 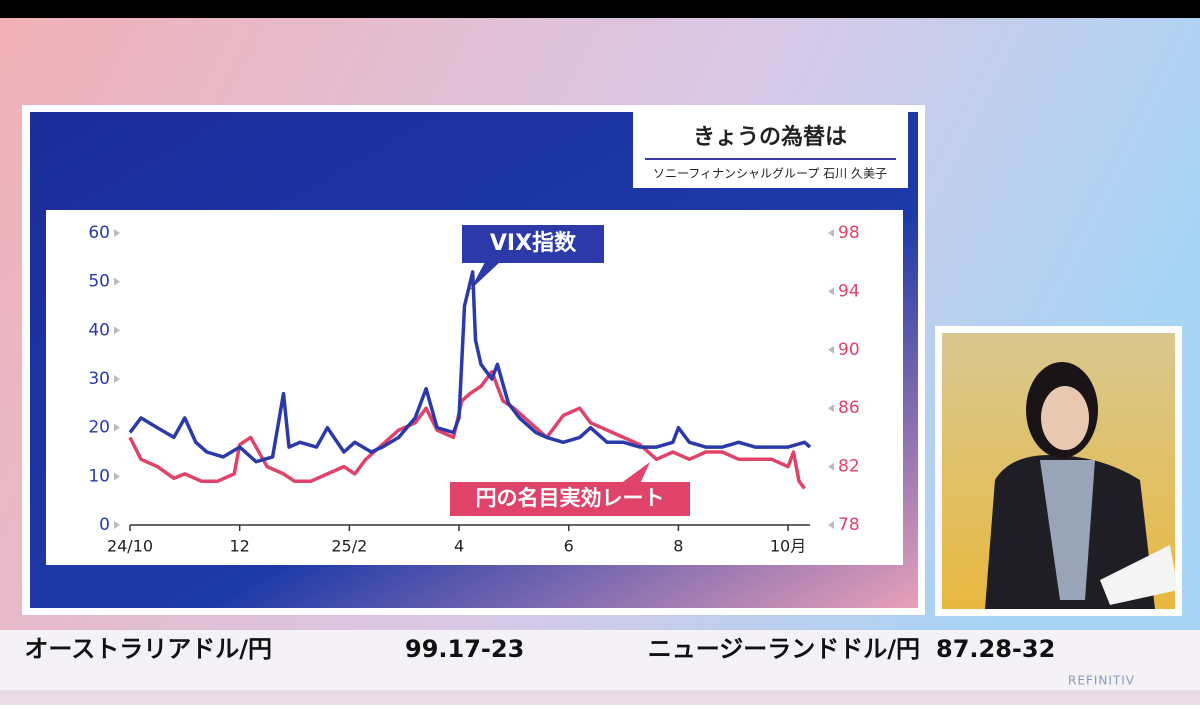 What do you see at coordinates (1101, 681) in the screenshot?
I see `logo: REFINITIV` at bounding box center [1101, 681].